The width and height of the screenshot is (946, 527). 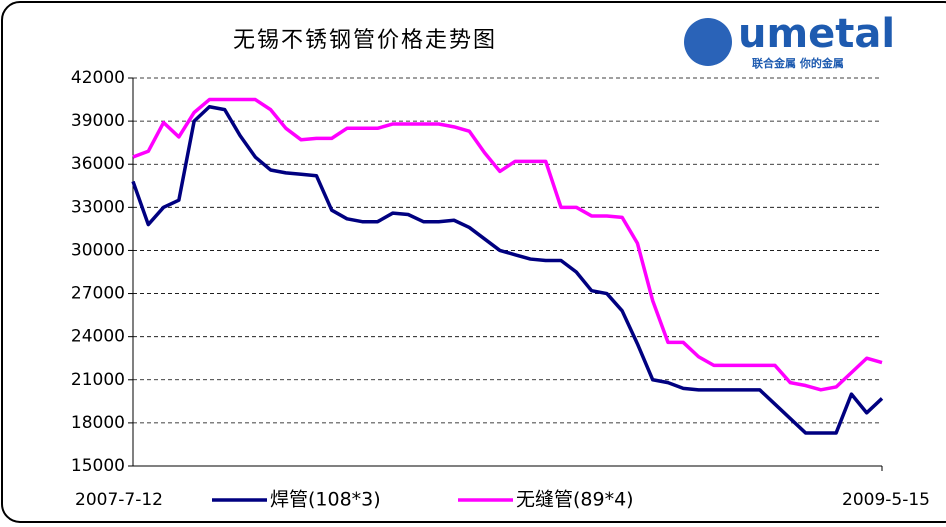 I want to click on legend-label: 无缝管(89*4), so click(x=575, y=500).